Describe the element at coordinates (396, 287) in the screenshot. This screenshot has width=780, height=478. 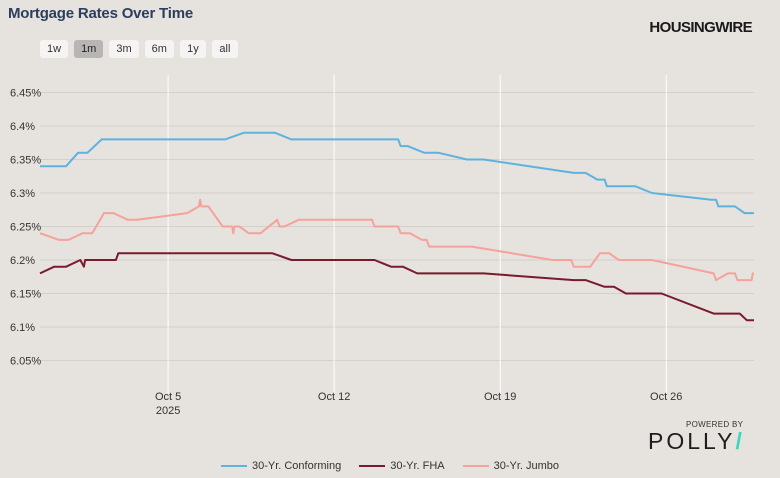
I see `series-line-fha` at that location.